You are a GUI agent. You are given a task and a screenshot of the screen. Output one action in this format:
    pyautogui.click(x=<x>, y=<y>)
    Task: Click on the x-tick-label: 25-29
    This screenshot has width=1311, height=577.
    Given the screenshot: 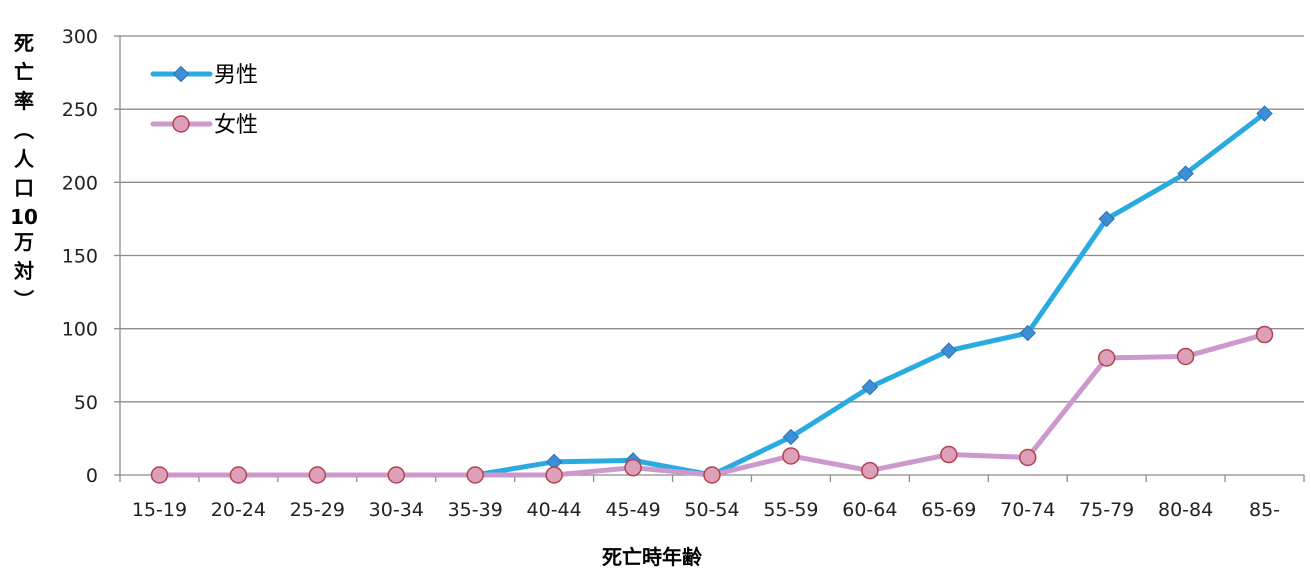 What is the action you would take?
    pyautogui.click(x=317, y=510)
    